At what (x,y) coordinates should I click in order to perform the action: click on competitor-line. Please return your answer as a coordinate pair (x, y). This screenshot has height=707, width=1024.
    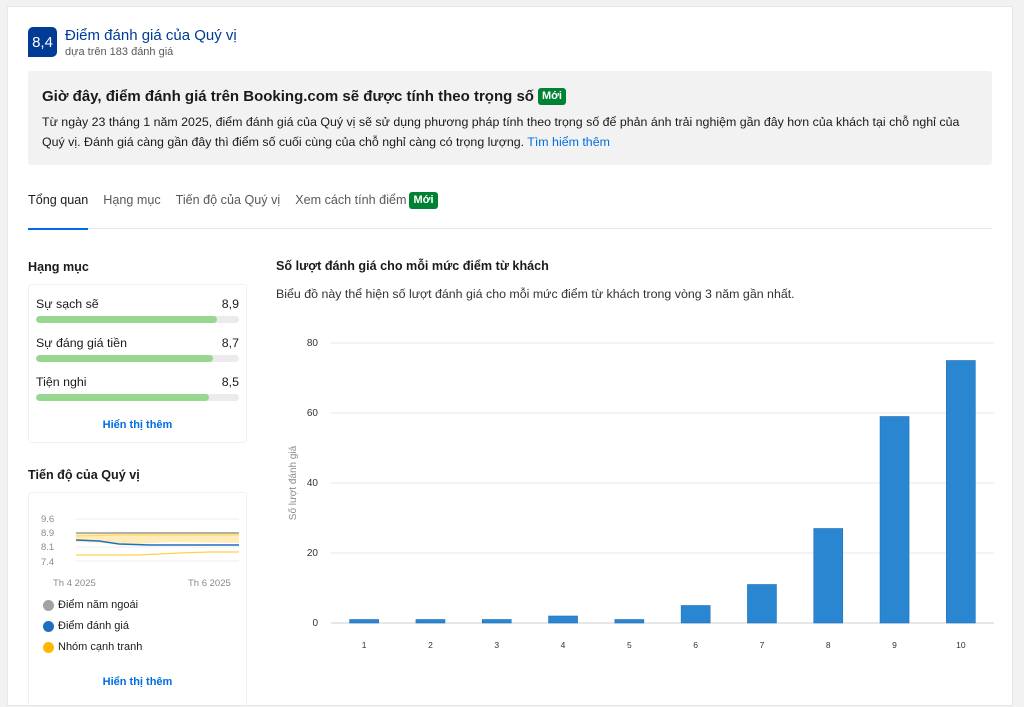
    Looking at the image, I should click on (157, 535).